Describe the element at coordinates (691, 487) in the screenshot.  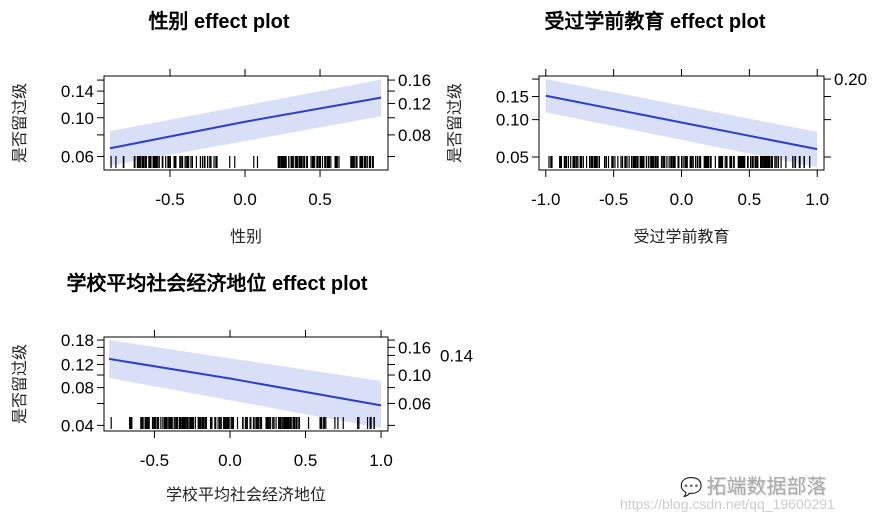
I see `wechat-icon: 💬` at that location.